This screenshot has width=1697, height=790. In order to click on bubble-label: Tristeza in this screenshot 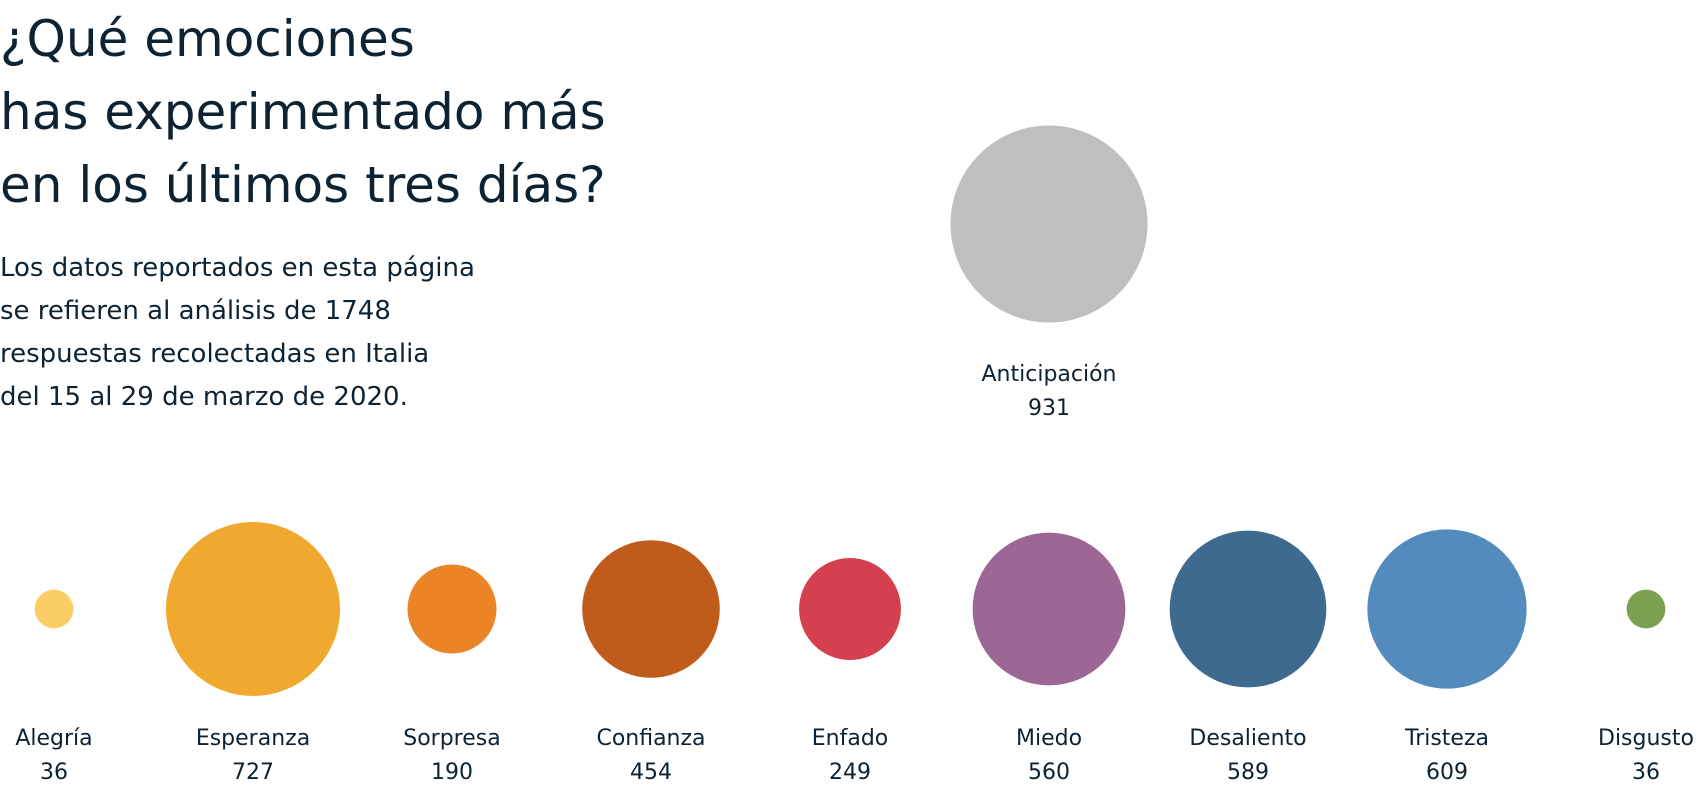, I will do `click(1446, 738)`.